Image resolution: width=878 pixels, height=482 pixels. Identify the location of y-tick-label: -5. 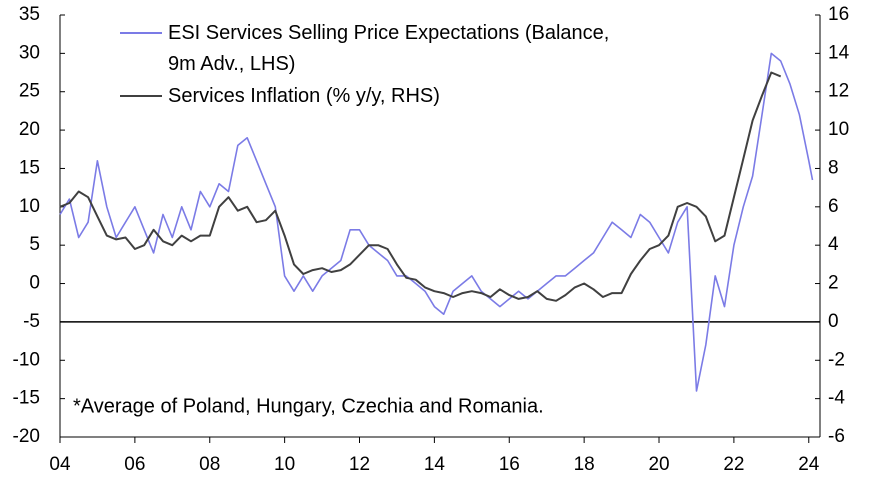
(31, 321).